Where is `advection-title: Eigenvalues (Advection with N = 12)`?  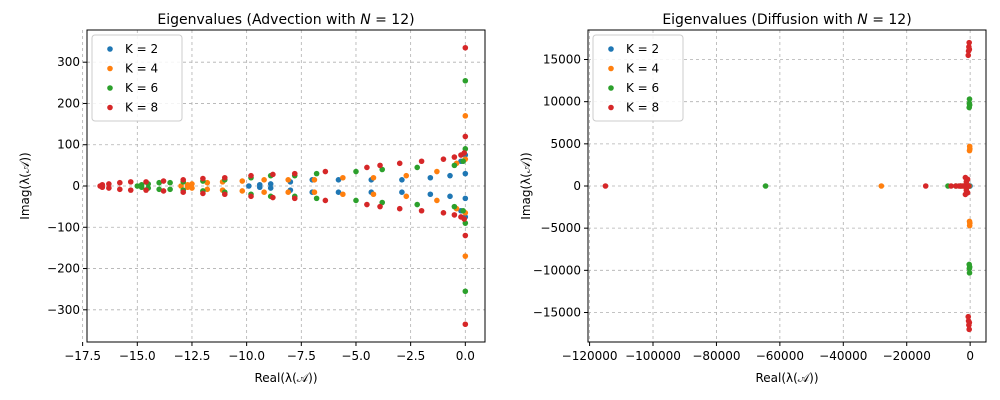 advection-title: Eigenvalues (Advection with N = 12) is located at coordinates (285, 20).